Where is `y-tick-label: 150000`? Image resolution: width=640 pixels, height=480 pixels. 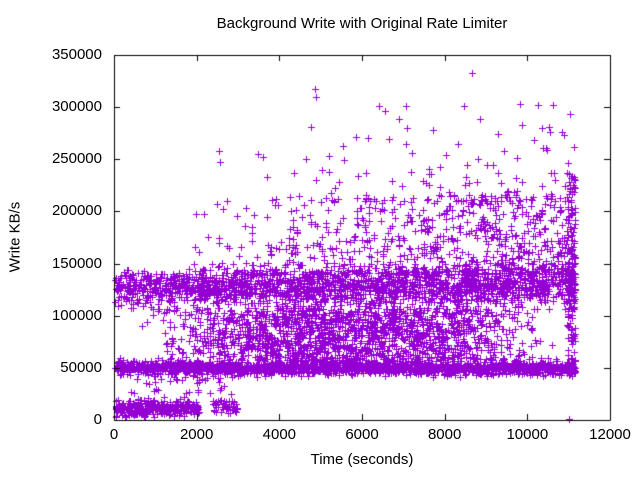
y-tick-label: 150000 is located at coordinates (76, 263).